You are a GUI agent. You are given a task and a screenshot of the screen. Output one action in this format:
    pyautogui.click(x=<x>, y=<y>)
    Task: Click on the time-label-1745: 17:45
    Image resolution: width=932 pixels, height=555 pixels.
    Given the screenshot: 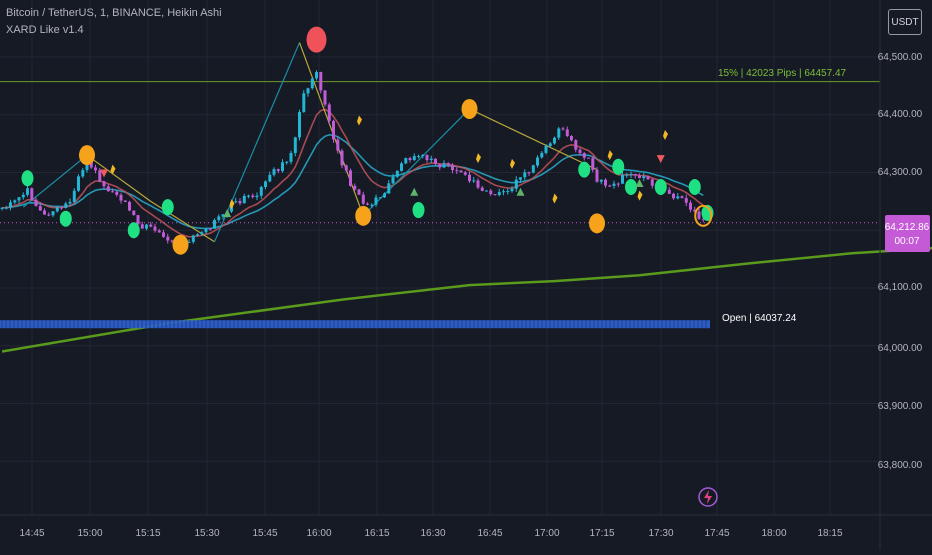 What is the action you would take?
    pyautogui.click(x=716, y=533)
    